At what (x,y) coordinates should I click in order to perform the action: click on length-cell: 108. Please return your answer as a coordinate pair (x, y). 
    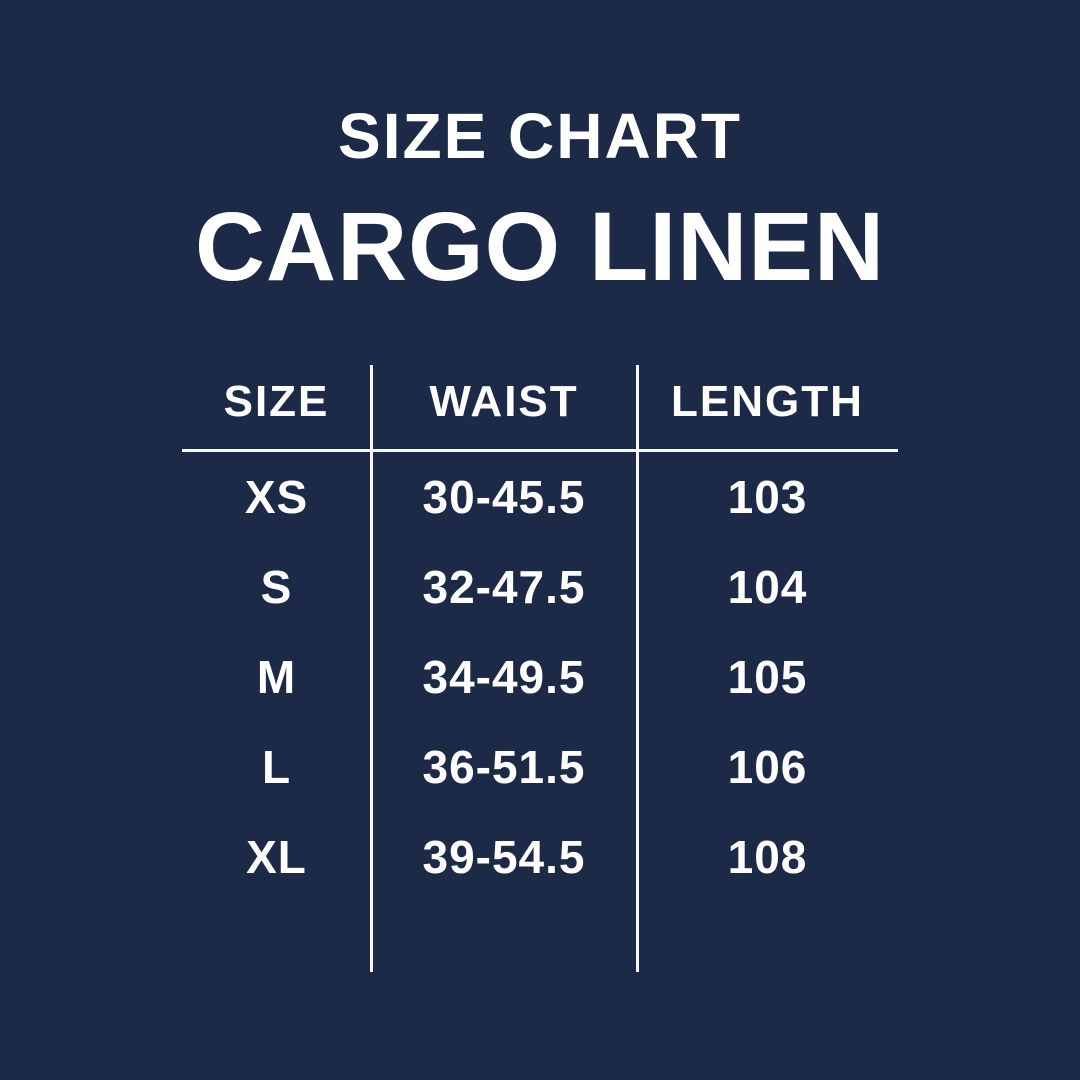
    Looking at the image, I should click on (767, 857).